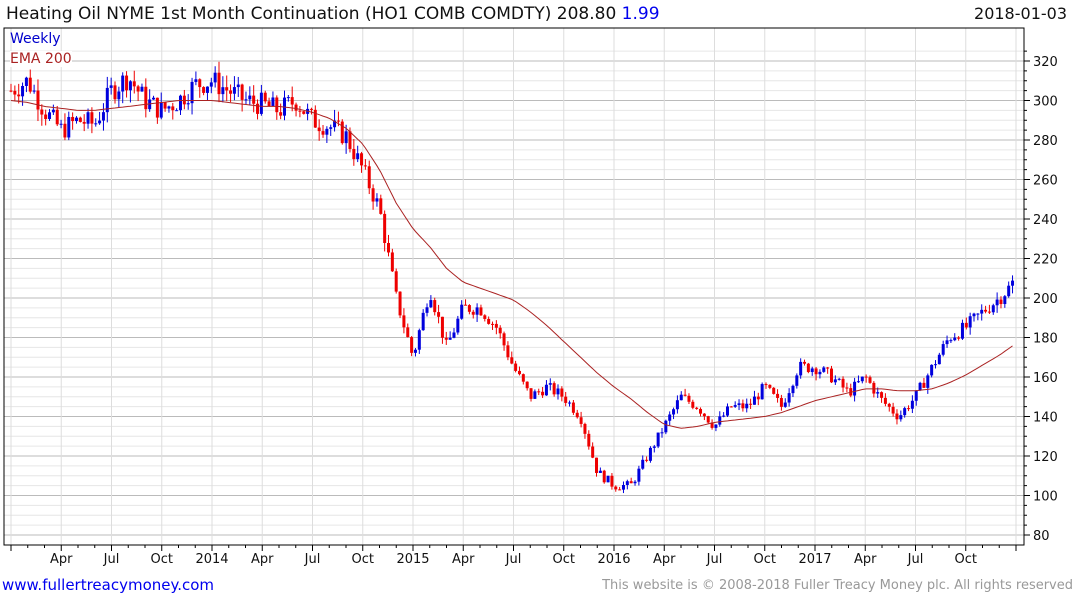  What do you see at coordinates (1045, 497) in the screenshot?
I see `y-tick-label: 100` at bounding box center [1045, 497].